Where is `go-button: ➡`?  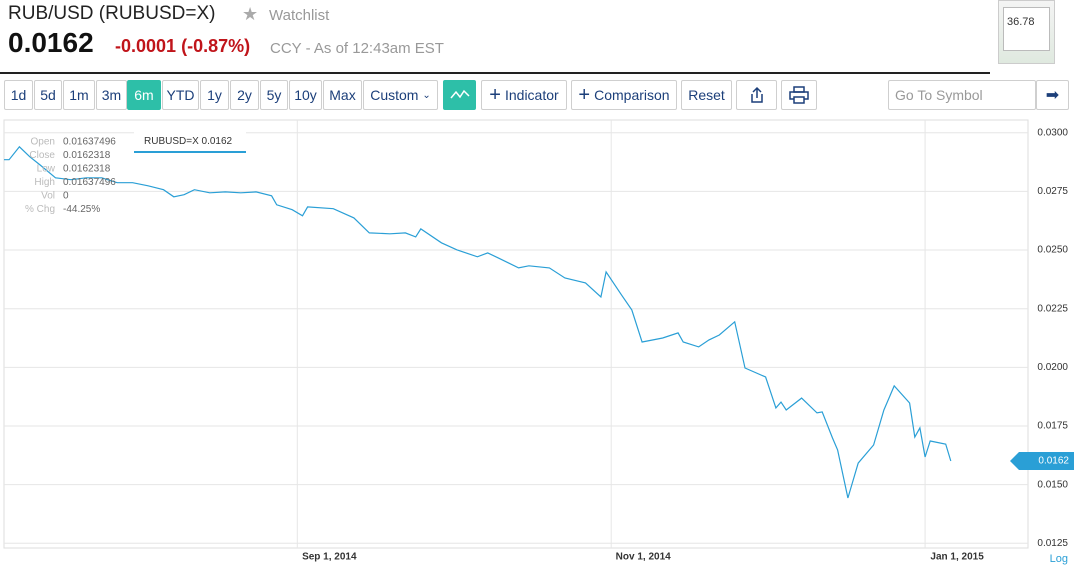
go-button: ➡ is located at coordinates (1052, 95).